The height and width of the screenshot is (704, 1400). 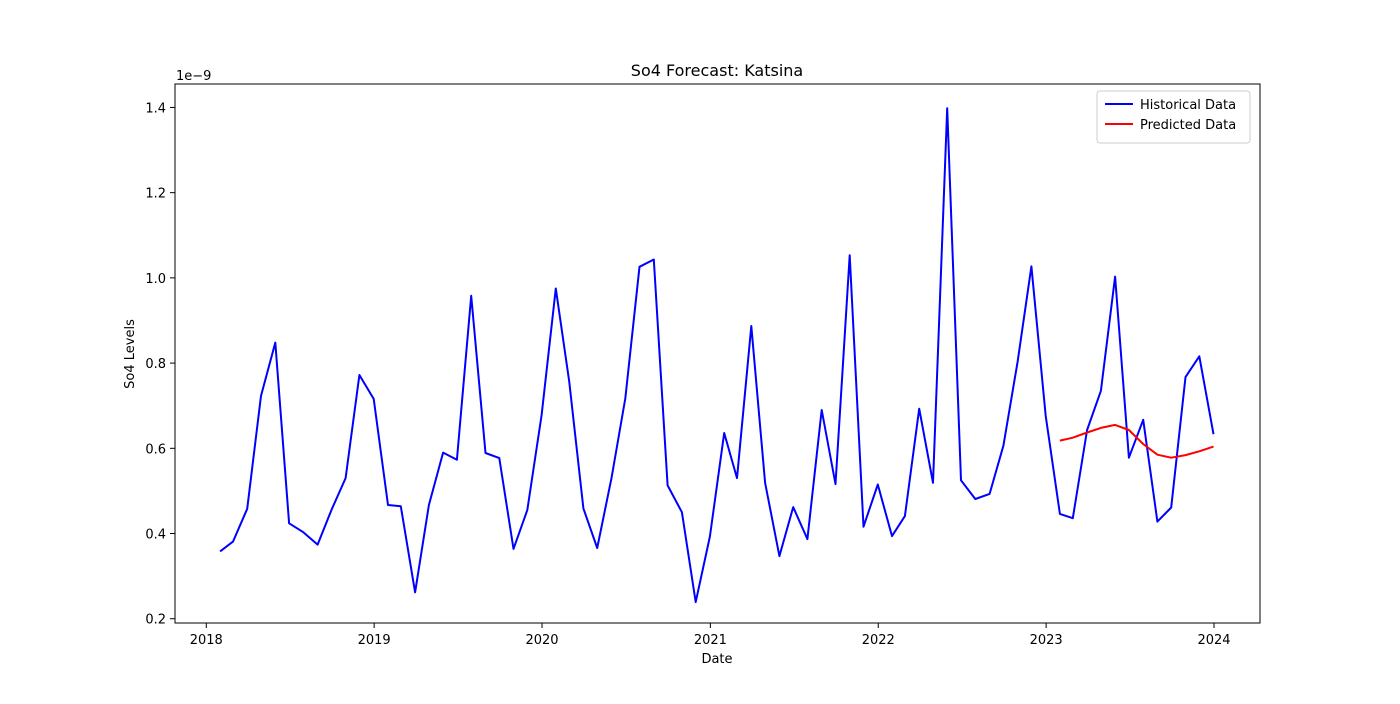 I want to click on y-axis-label: So4 Levels, so click(x=130, y=354).